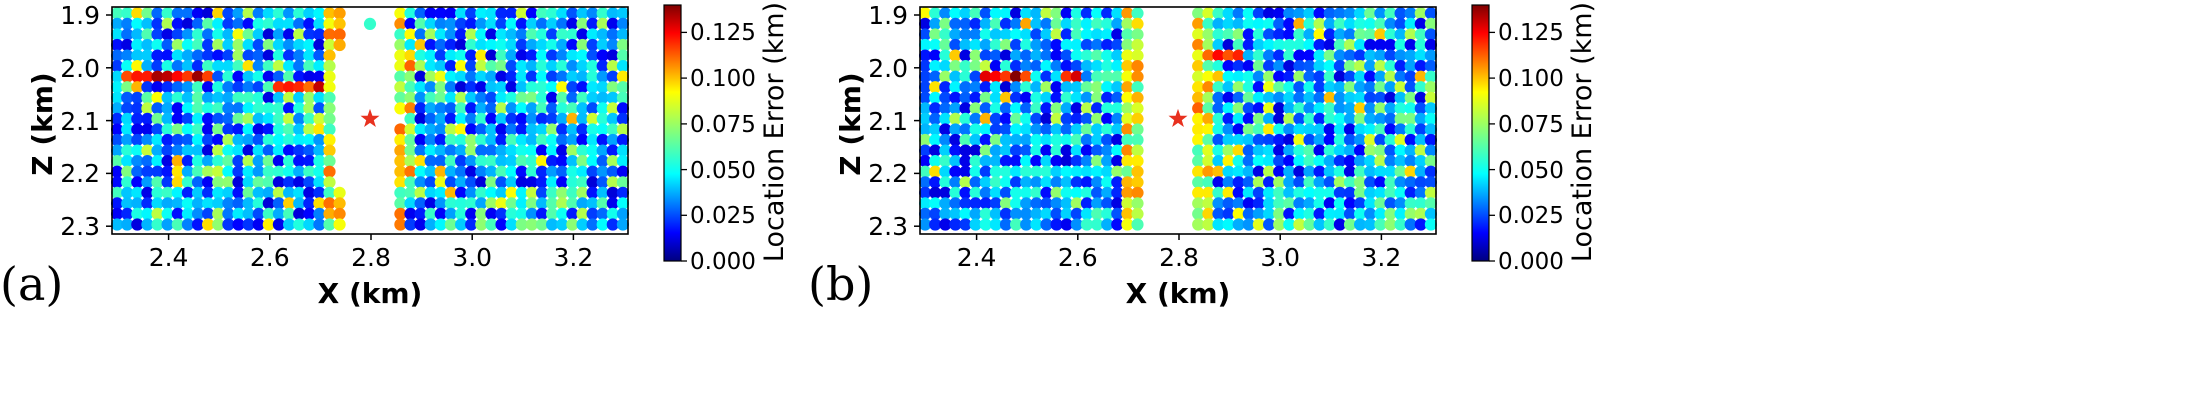 This screenshot has width=2188, height=412. I want to click on colorbar-tick-label: 0.025, so click(723, 216).